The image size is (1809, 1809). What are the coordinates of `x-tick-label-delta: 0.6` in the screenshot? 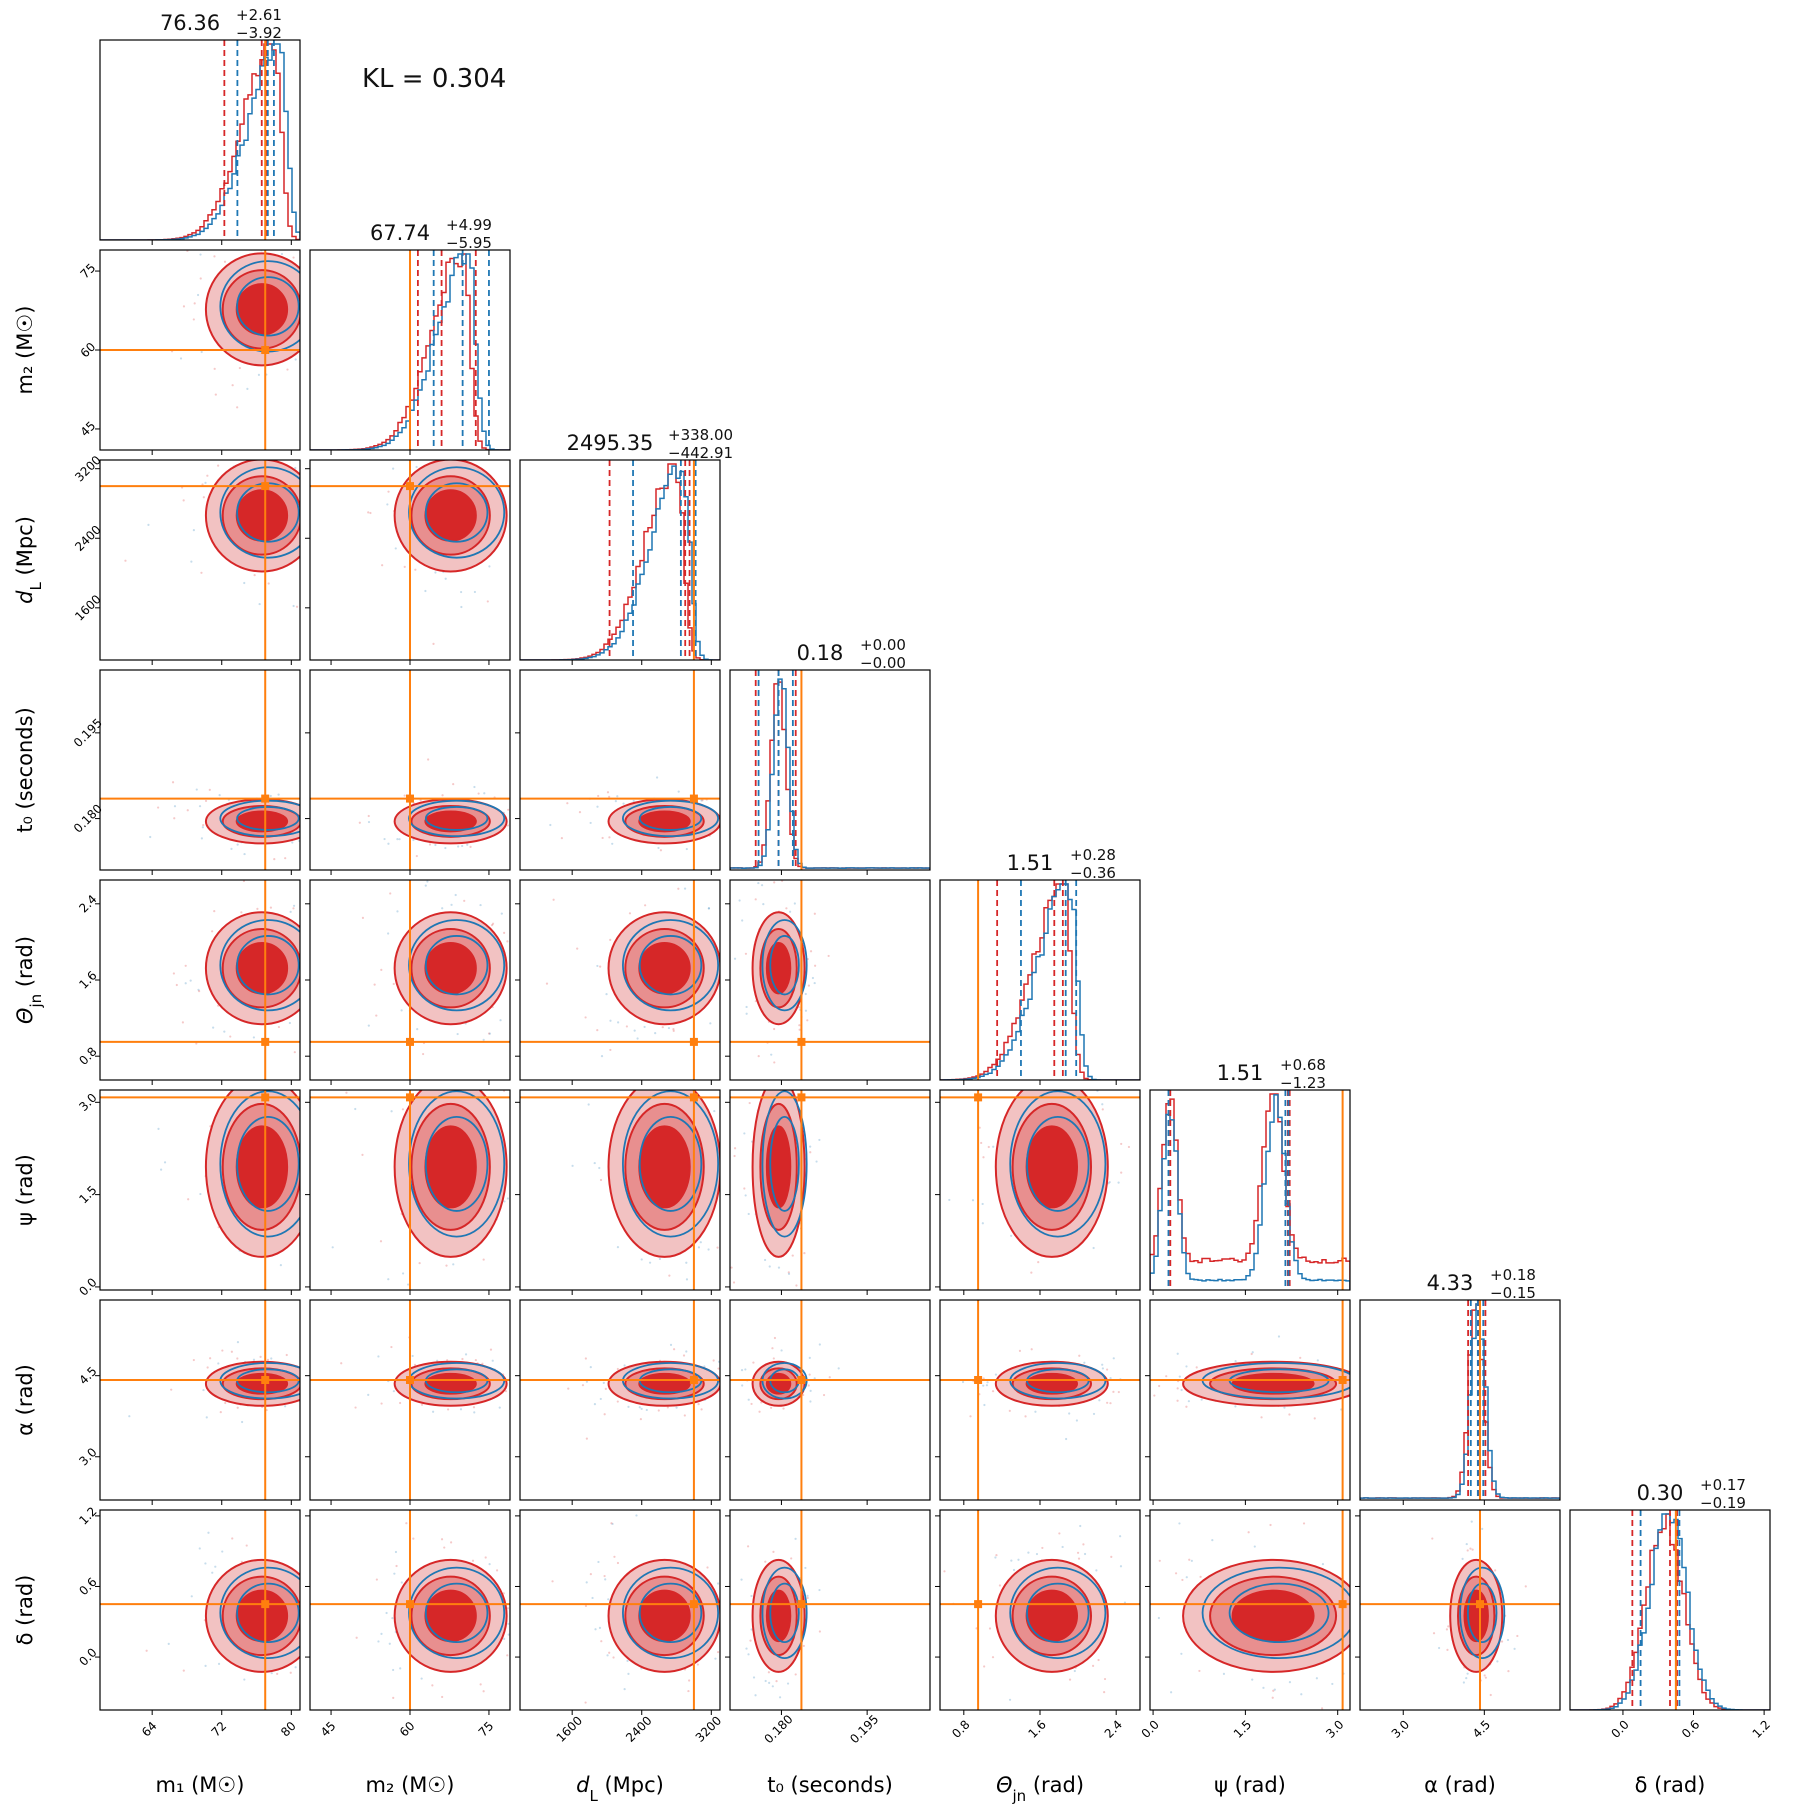 It's located at (1690, 1728).